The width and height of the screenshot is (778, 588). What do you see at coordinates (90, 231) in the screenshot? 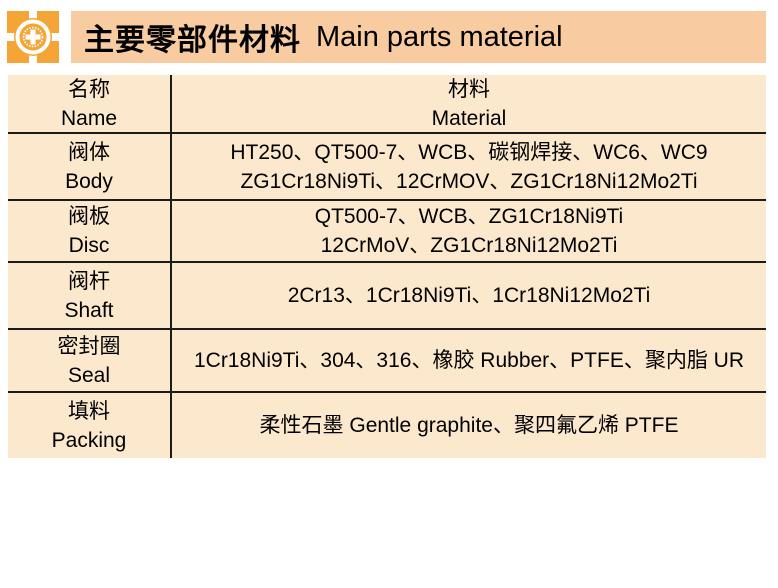
I see `name-cell: 阀板 Disc` at bounding box center [90, 231].